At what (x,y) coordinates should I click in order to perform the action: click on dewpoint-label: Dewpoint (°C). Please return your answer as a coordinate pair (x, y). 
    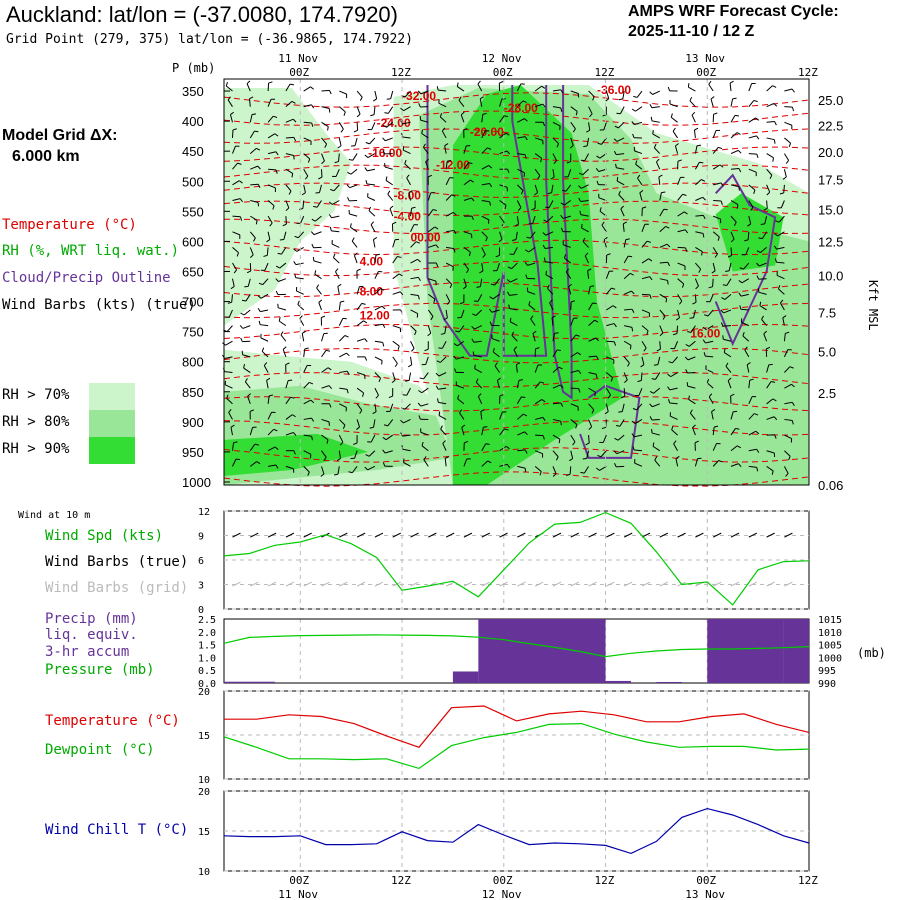
    Looking at the image, I should click on (100, 750).